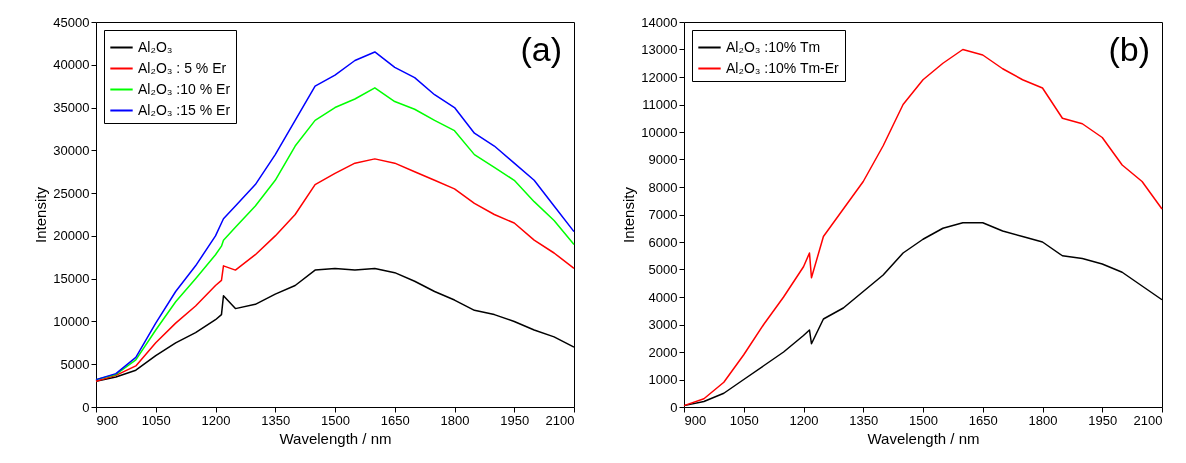 This screenshot has width=1186, height=463. Describe the element at coordinates (71, 65) in the screenshot. I see `y-tick-label: 40000` at that location.